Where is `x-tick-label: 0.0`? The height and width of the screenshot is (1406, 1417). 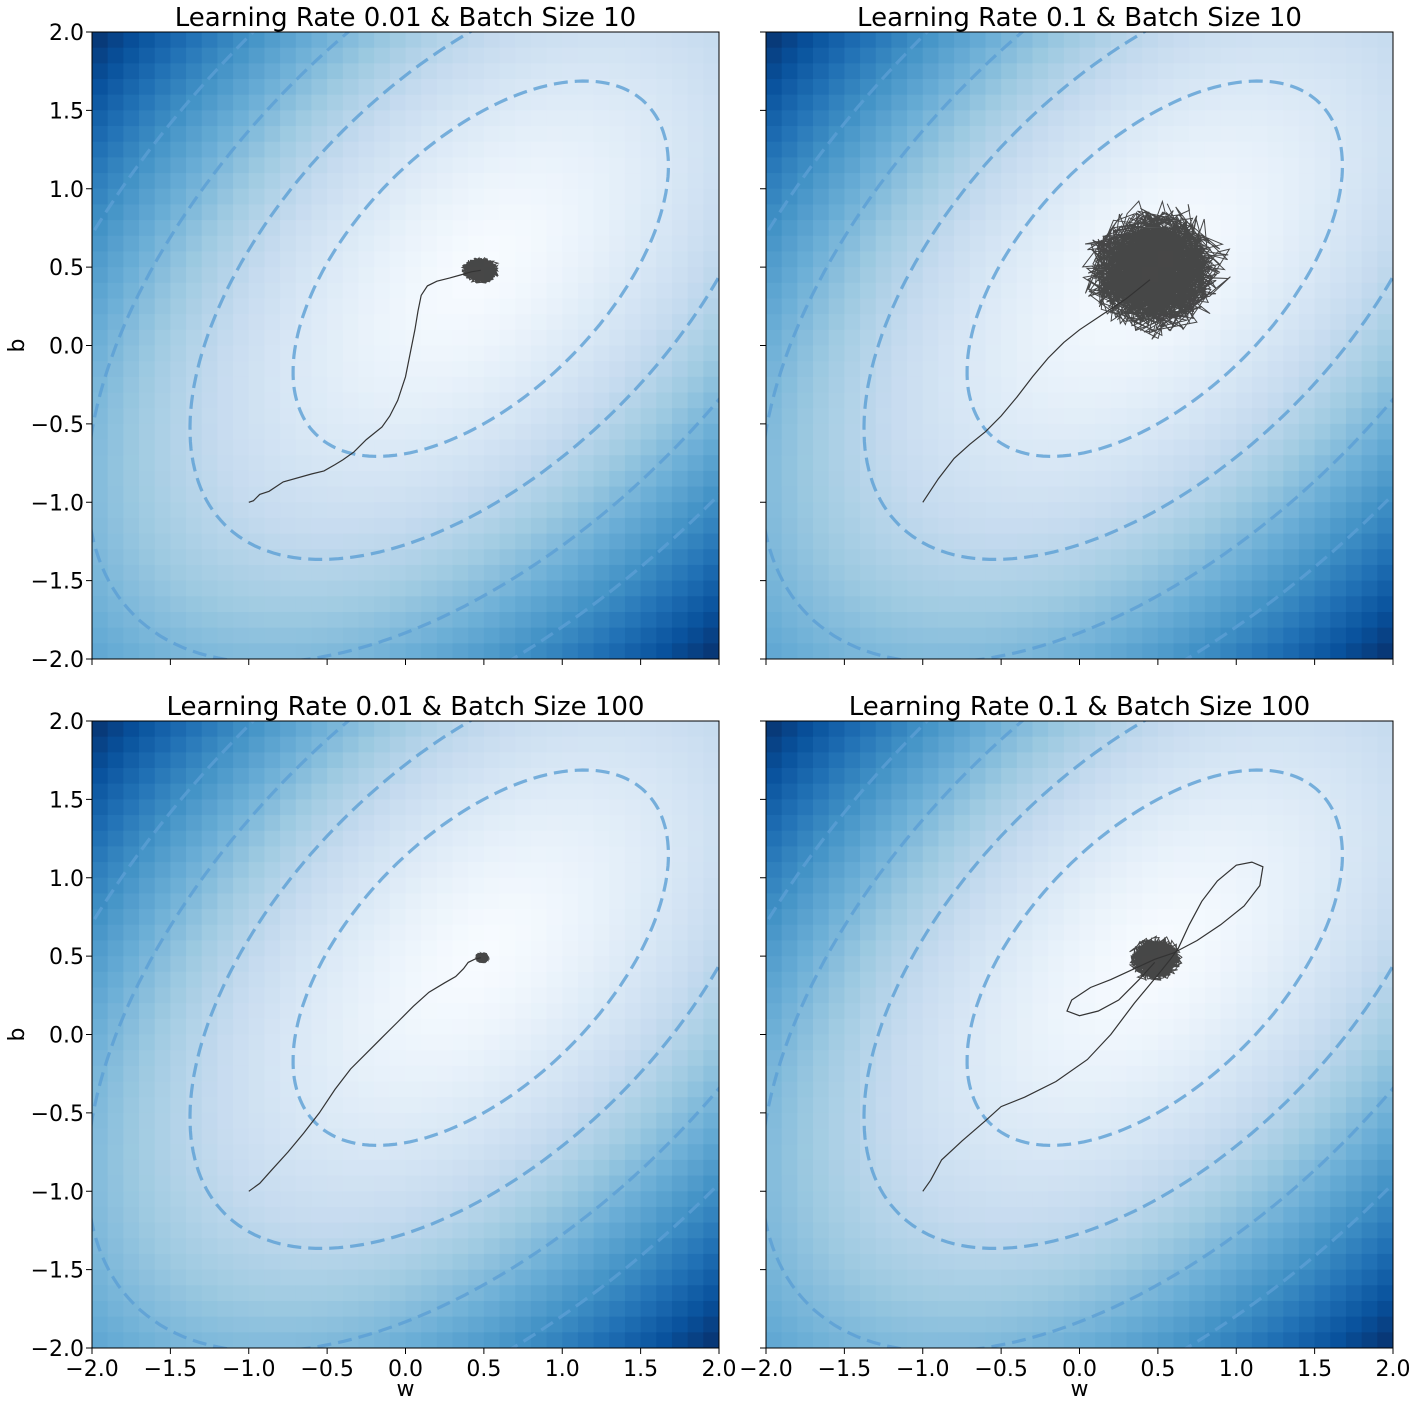
x-tick-label: 0.0 is located at coordinates (405, 1369).